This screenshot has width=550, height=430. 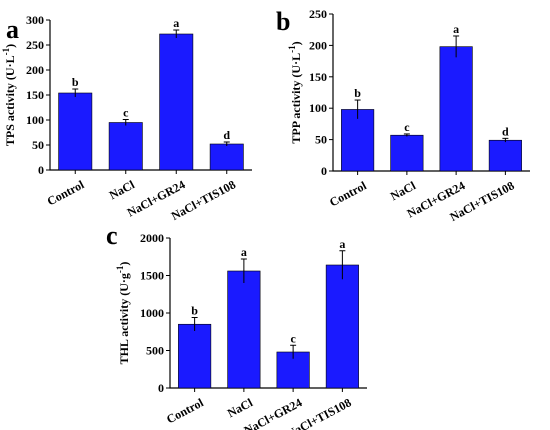 What do you see at coordinates (152, 238) in the screenshot?
I see `y-tick-label: 2000` at bounding box center [152, 238].